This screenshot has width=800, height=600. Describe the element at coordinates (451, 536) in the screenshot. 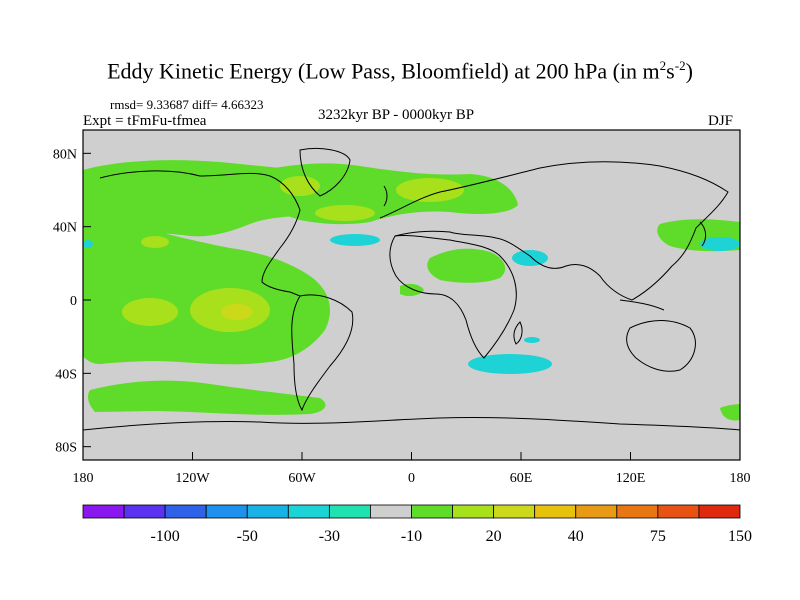

I see `colorbar-labels: -100 -50 -30 -10 20 40 75 150` at that location.